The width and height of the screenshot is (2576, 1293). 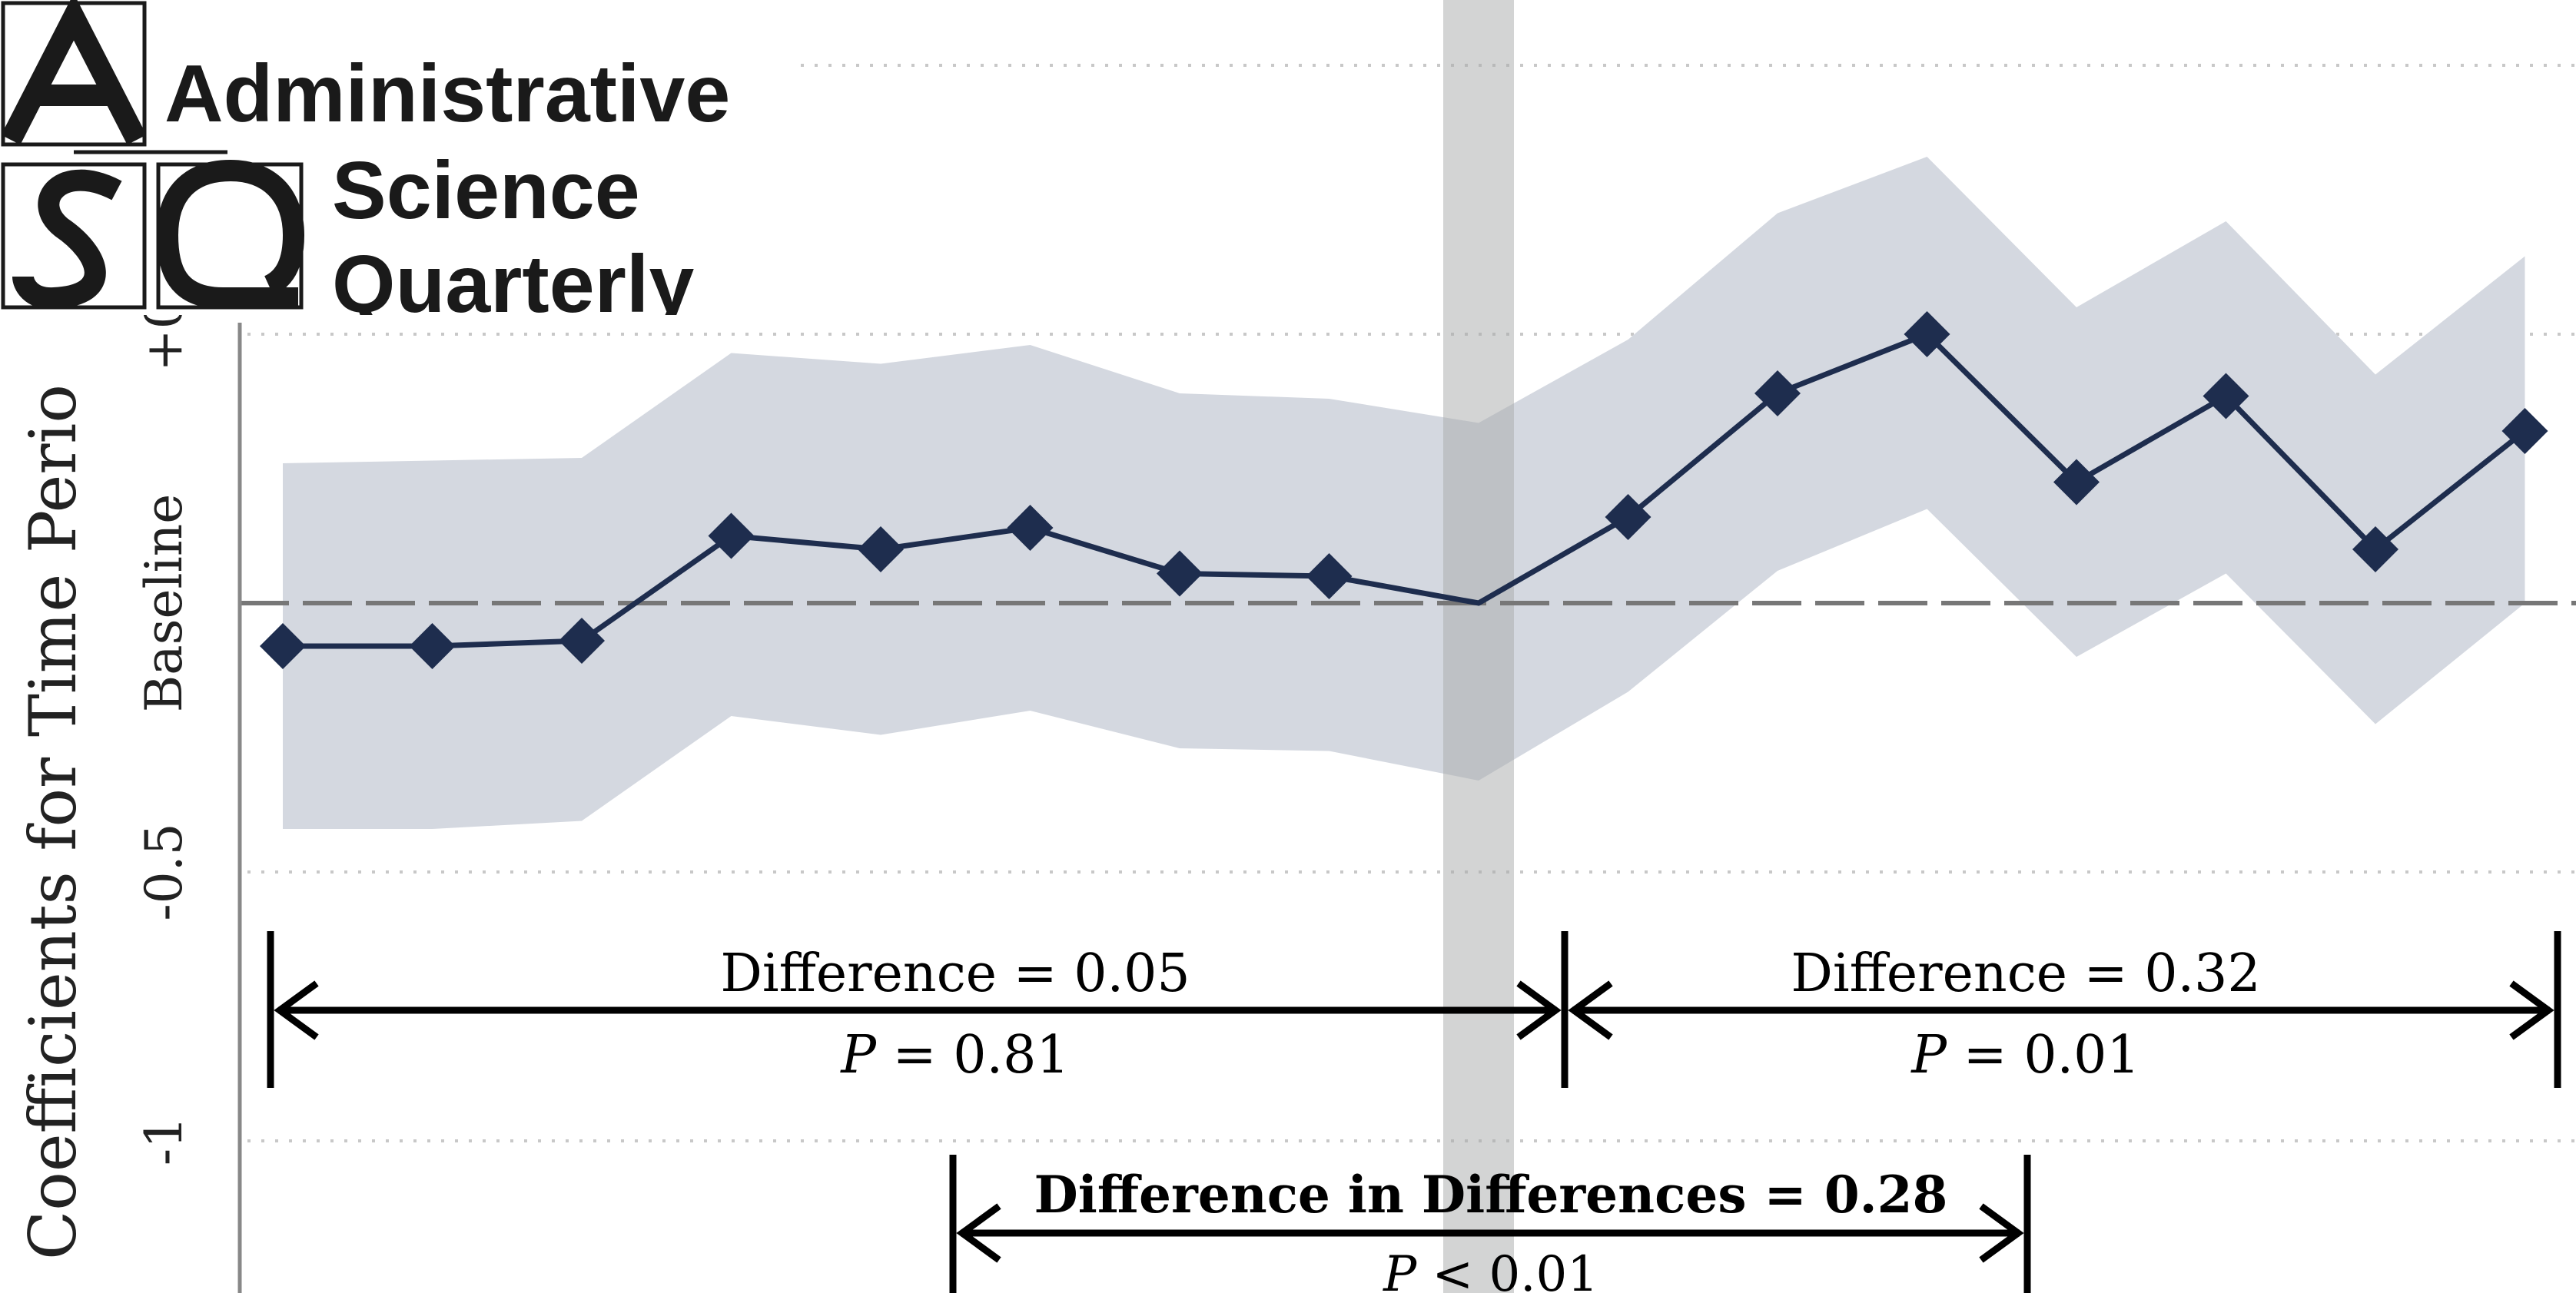 I want to click on right-period-bracket: Difference = 0.32 P = 0.01, so click(x=2061, y=1009).